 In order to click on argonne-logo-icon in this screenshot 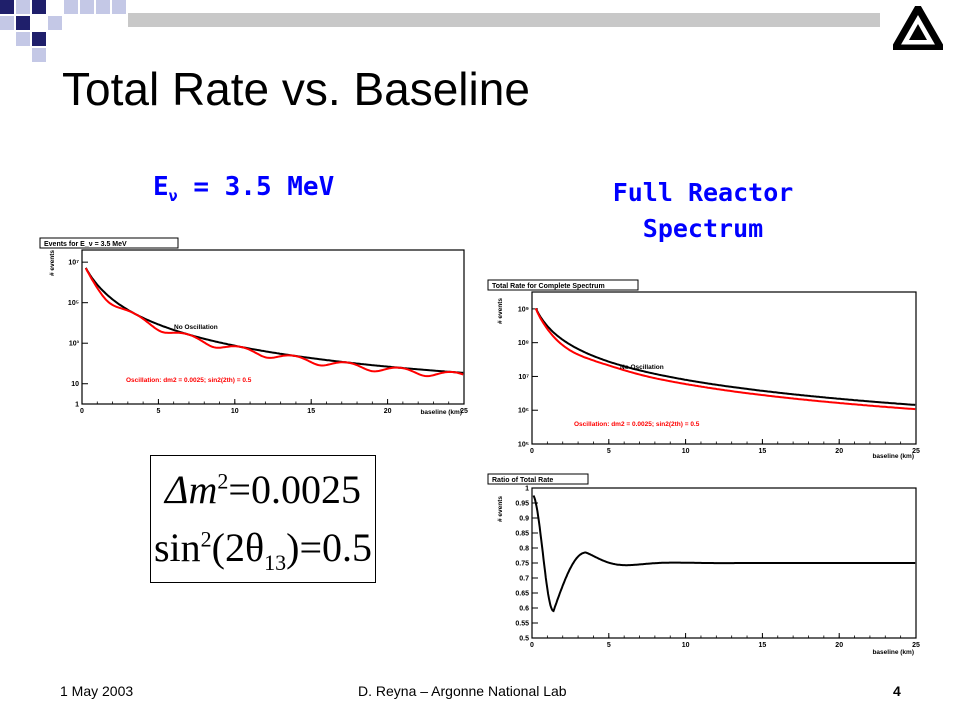, I will do `click(918, 28)`.